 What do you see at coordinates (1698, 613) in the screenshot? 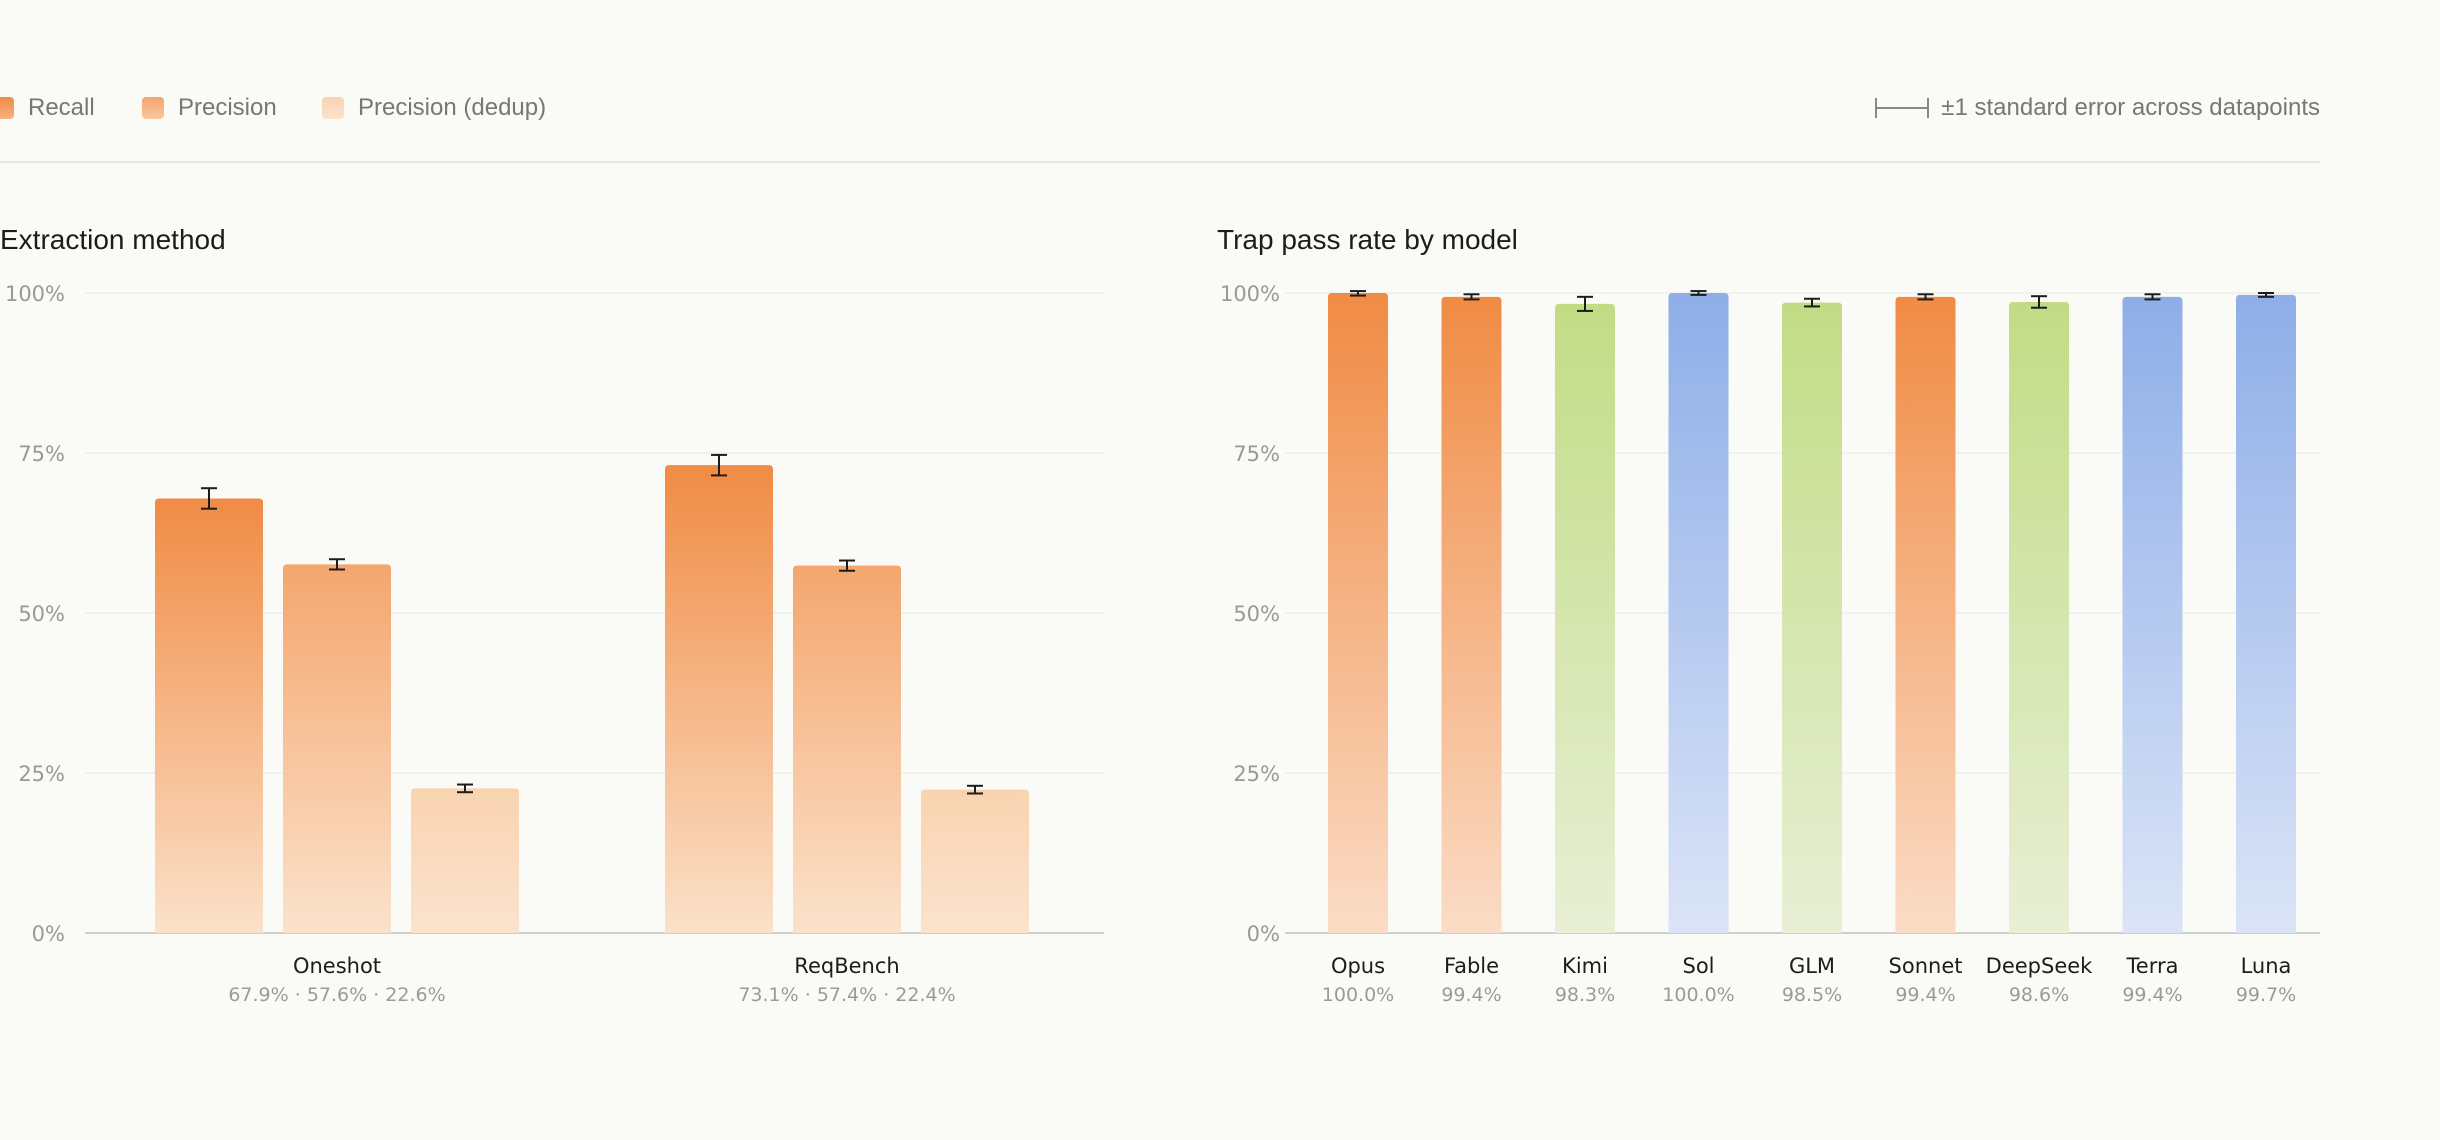
I see `bar-sol` at bounding box center [1698, 613].